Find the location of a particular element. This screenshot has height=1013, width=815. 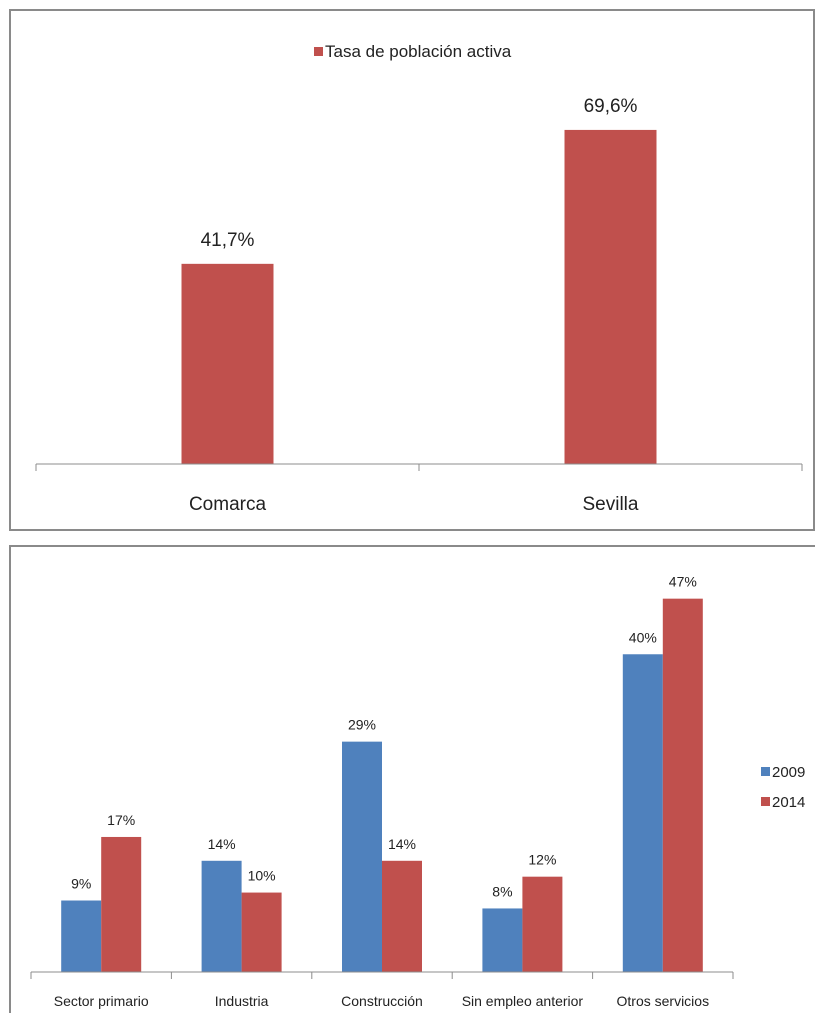

data-label-otros-servicios-2014: 47% is located at coordinates (683, 582).